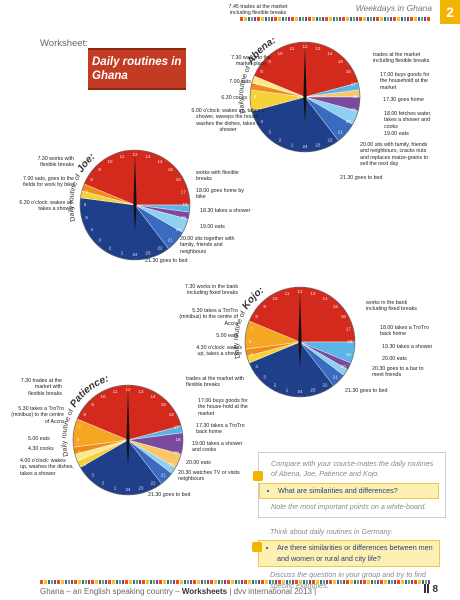 The image size is (460, 600). I want to click on page-number: 8, so click(435, 589).